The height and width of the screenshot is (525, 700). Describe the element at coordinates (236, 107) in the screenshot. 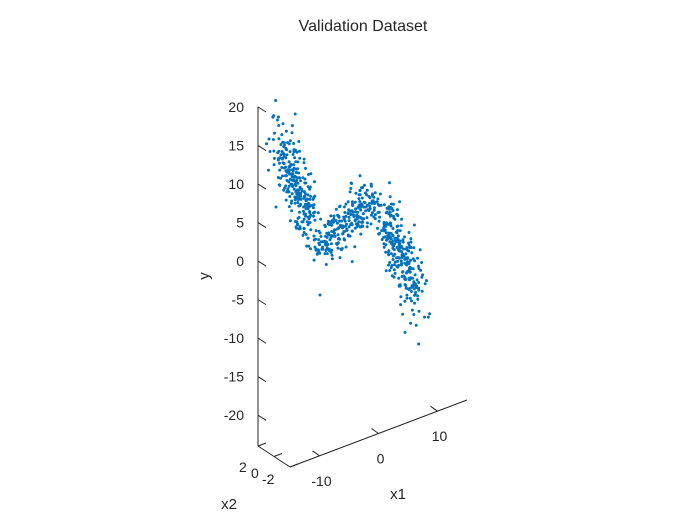

I see `z-tick-label: 20` at that location.